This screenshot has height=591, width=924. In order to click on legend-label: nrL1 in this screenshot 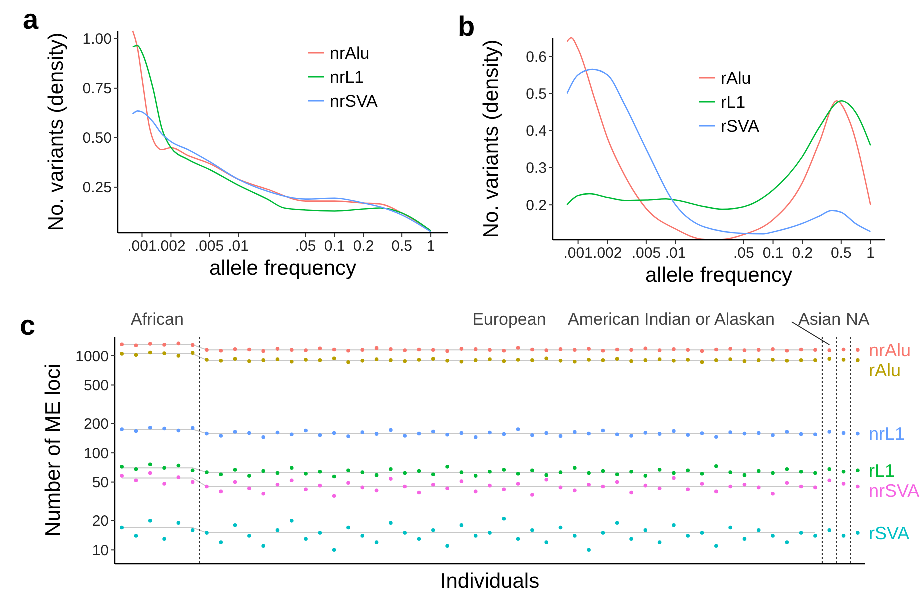, I will do `click(347, 77)`.